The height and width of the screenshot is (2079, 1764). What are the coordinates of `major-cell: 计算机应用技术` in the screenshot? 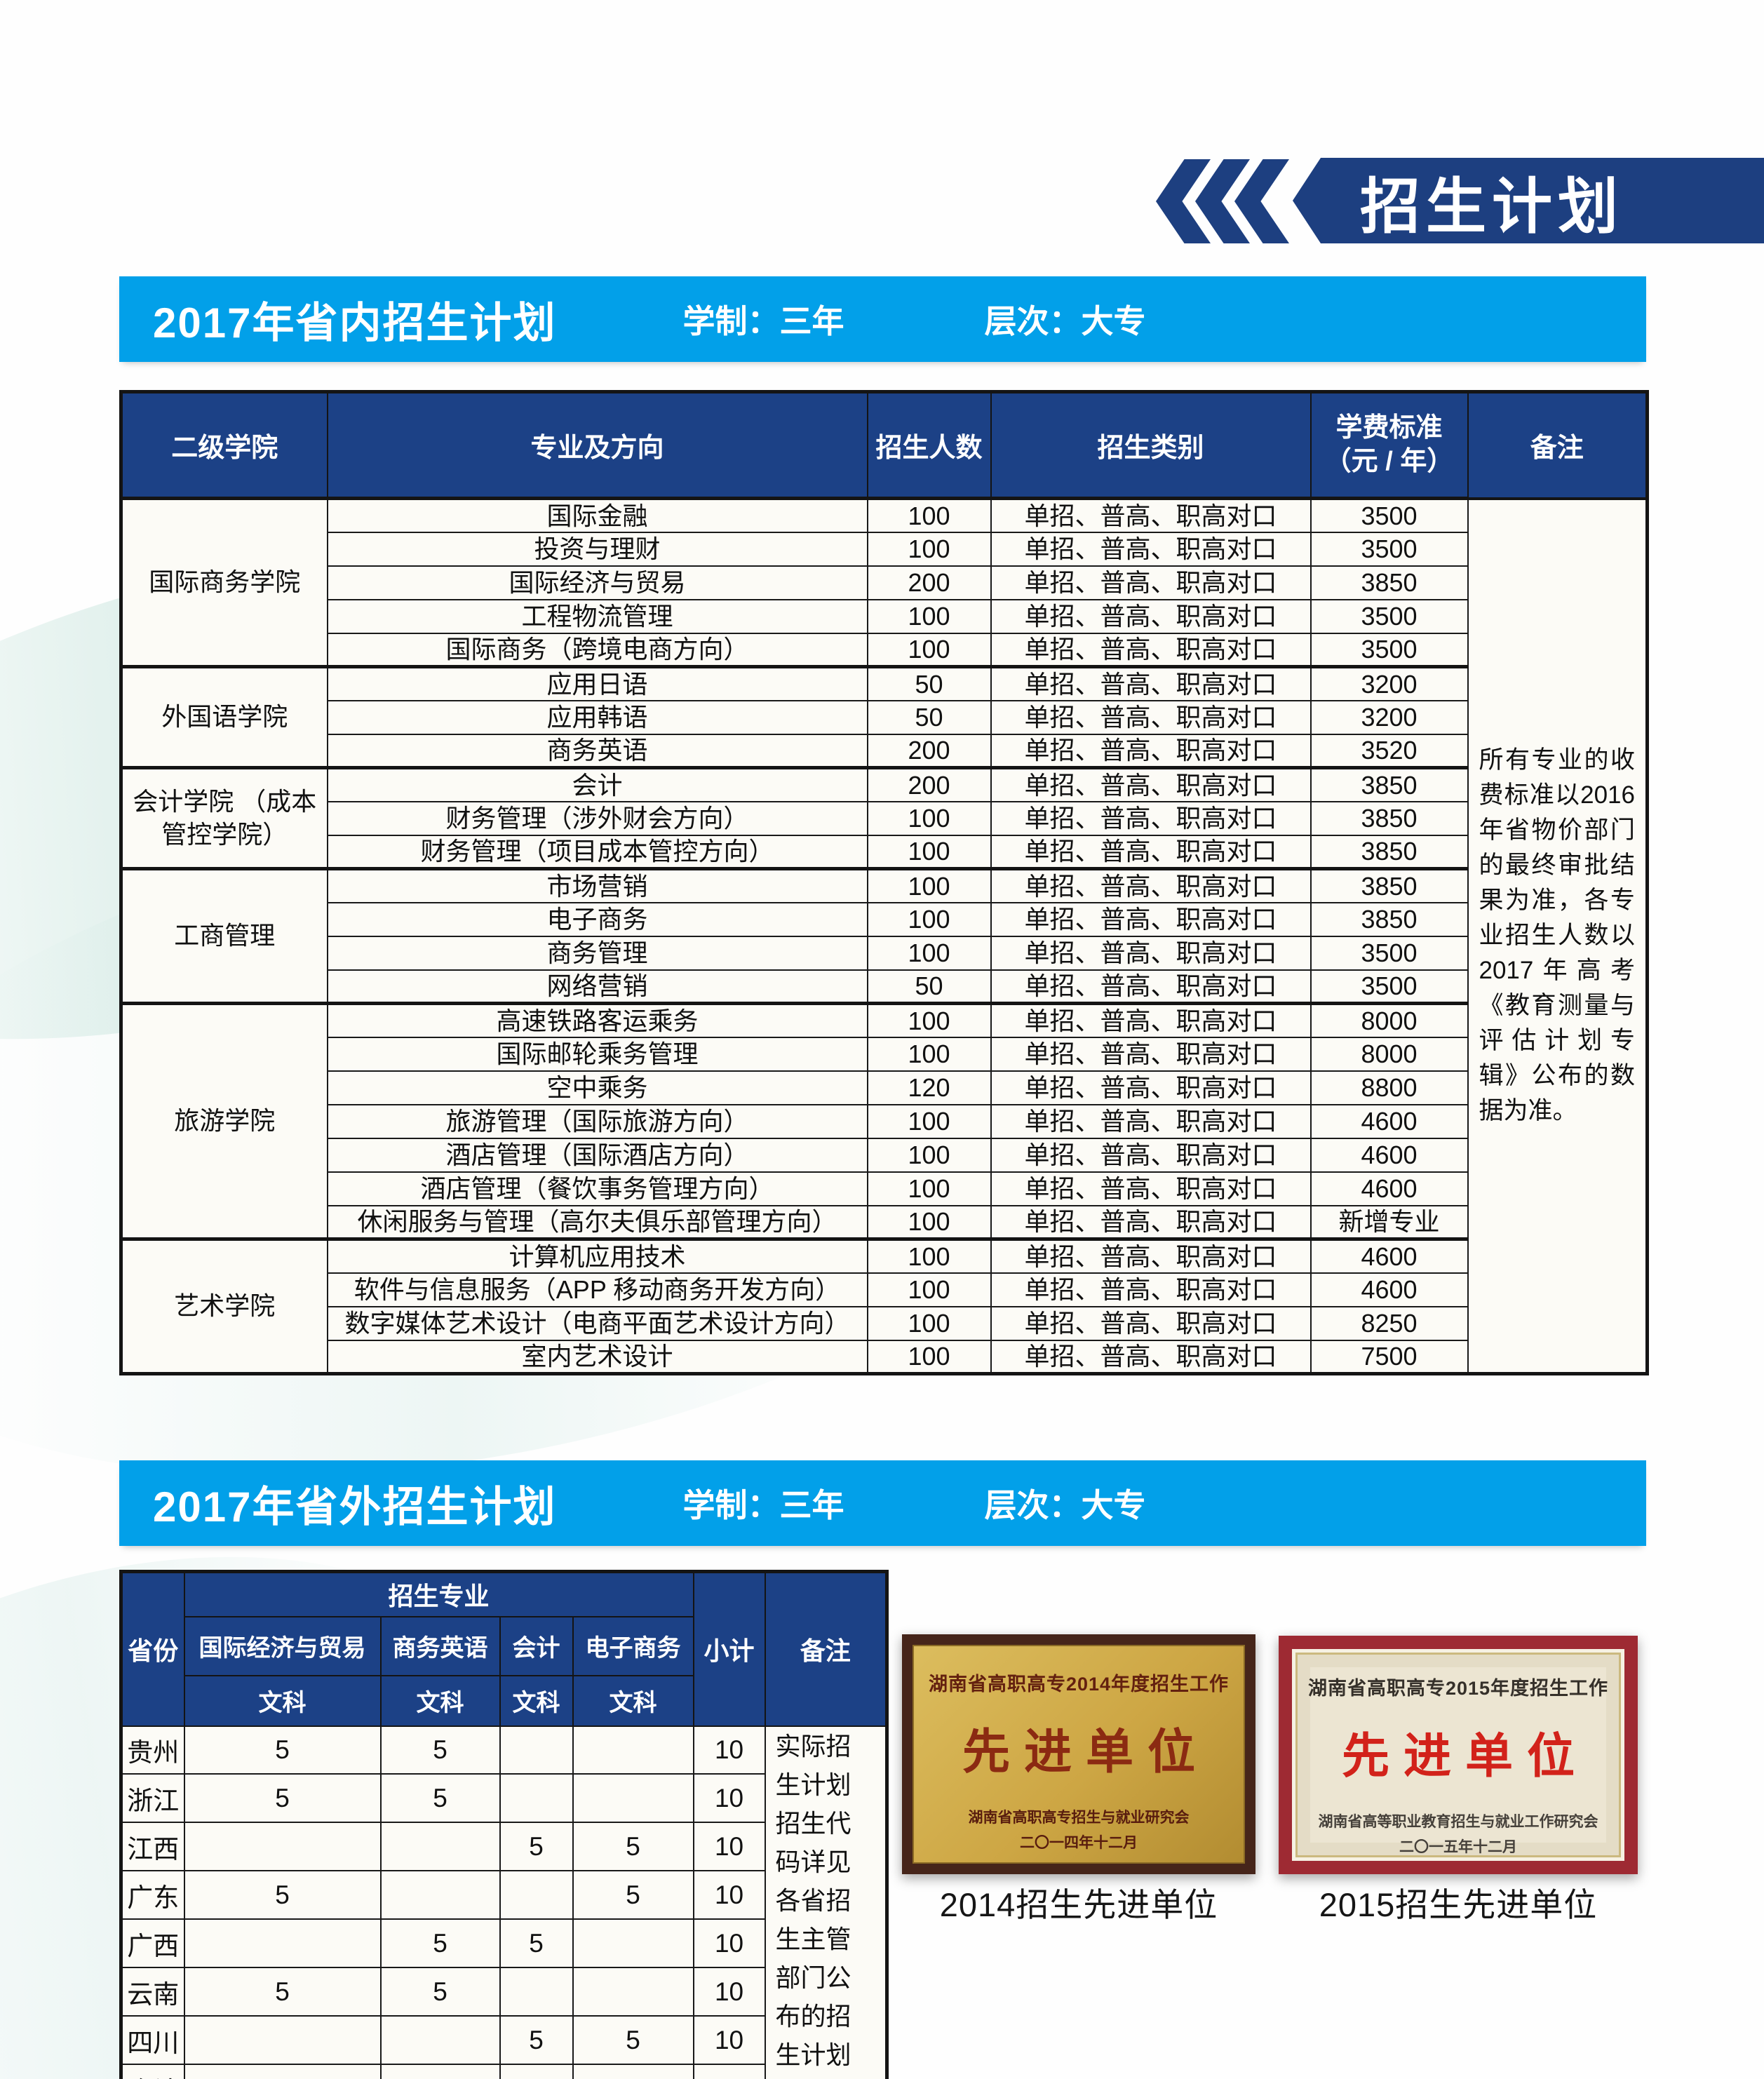 It's located at (597, 1255).